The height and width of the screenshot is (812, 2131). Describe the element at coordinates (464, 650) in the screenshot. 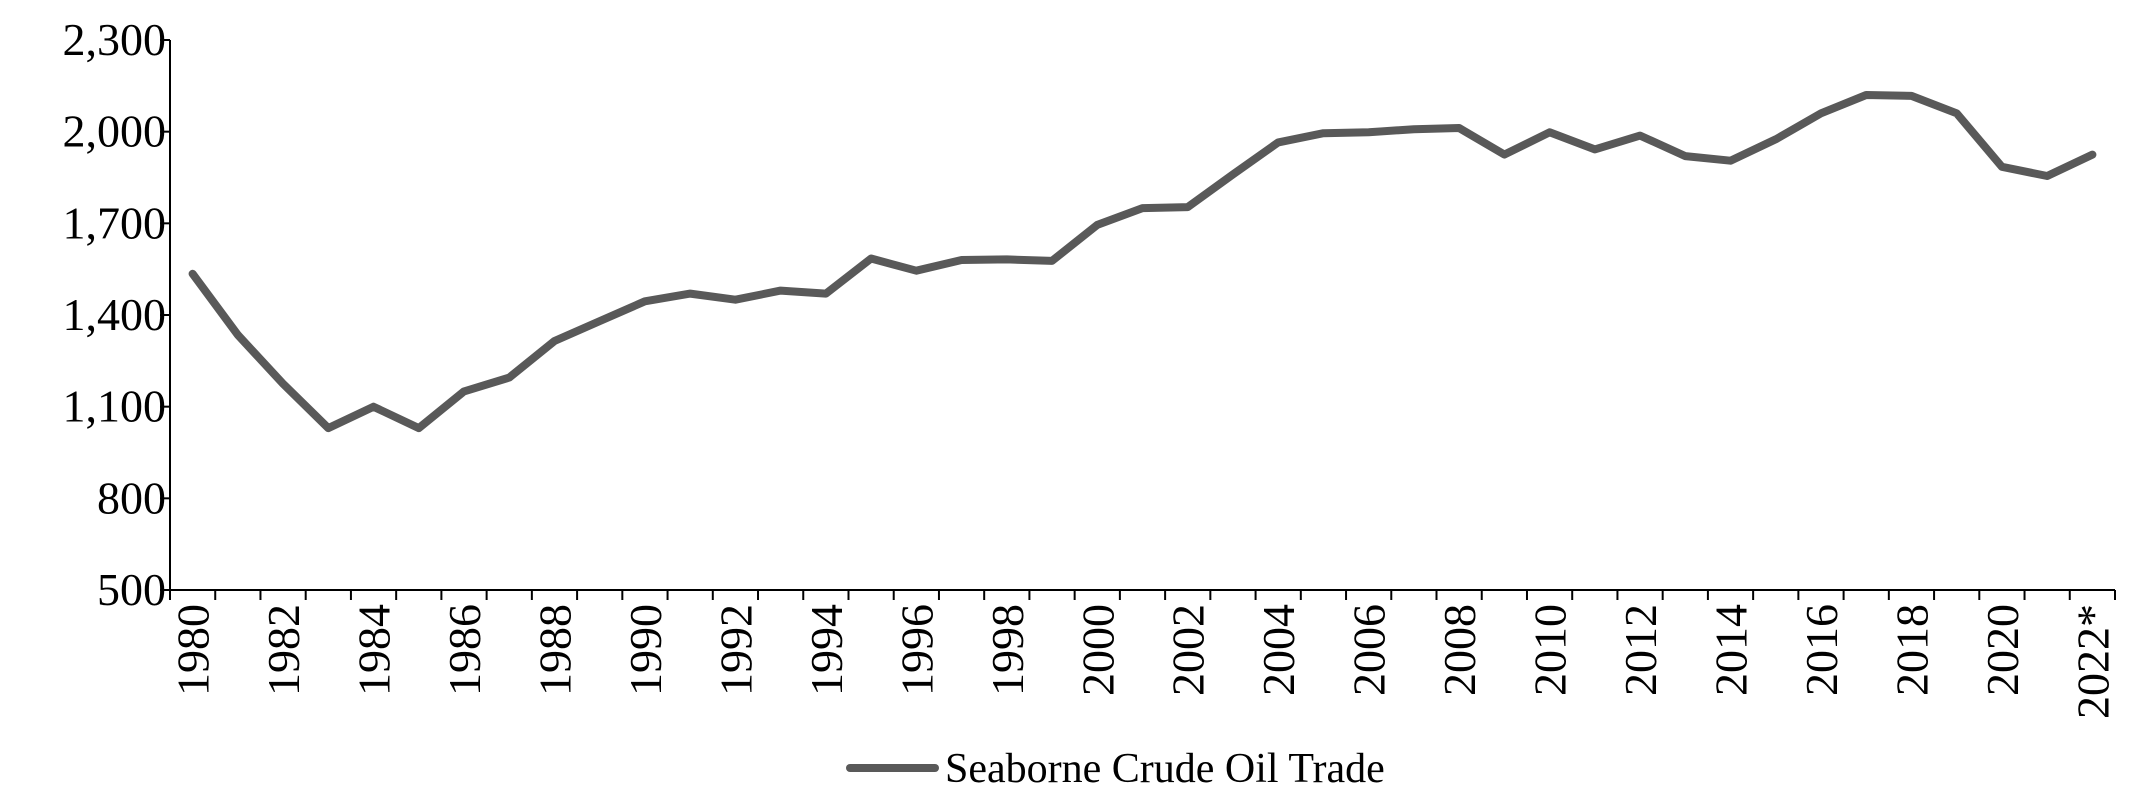

I see `x-tick-label: 1986` at that location.